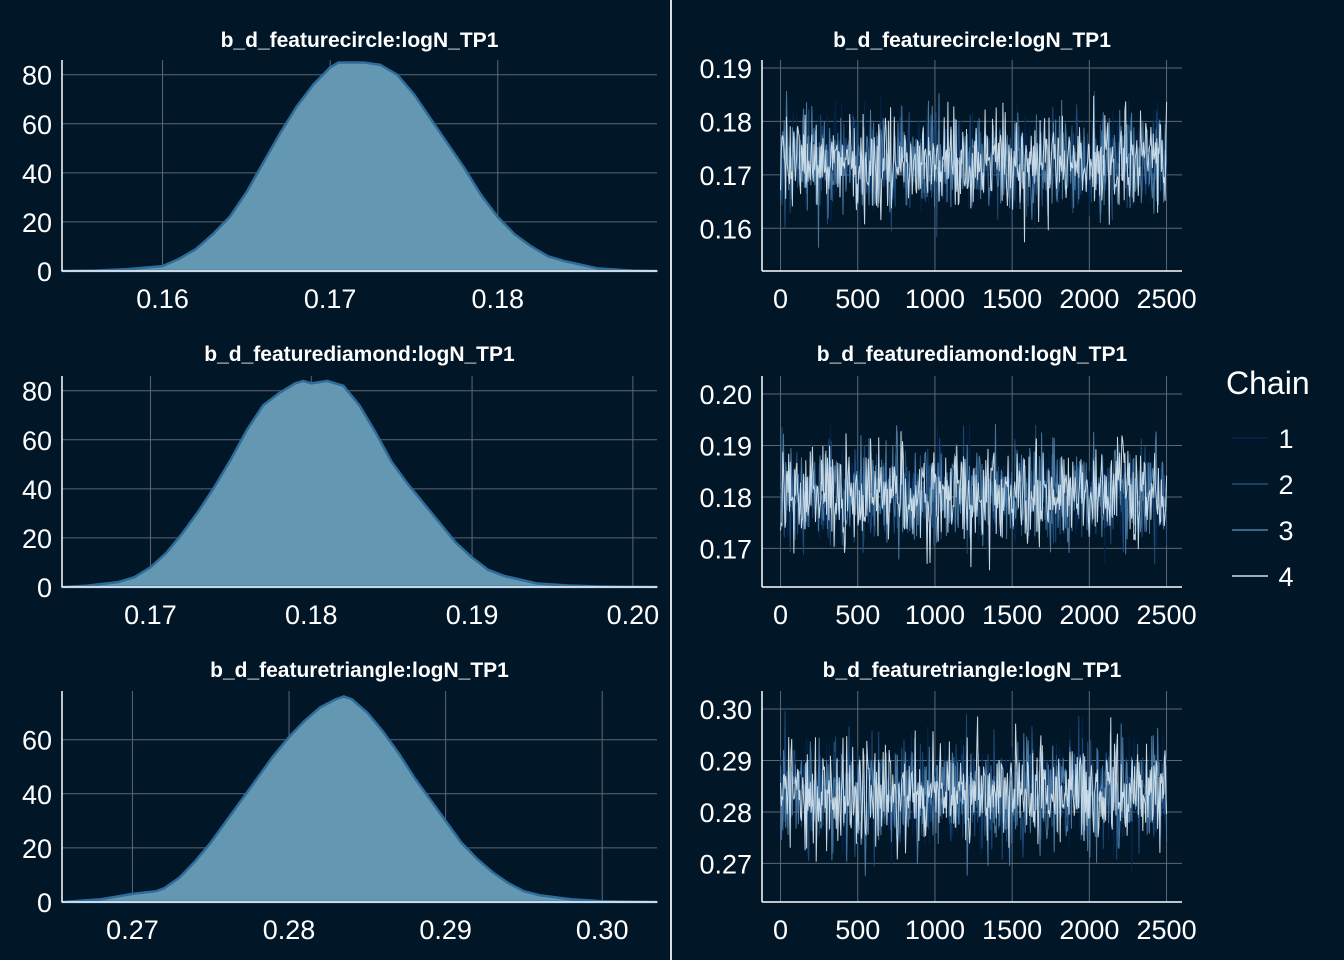  I want to click on y-tick-label: 0.30, so click(725, 710).